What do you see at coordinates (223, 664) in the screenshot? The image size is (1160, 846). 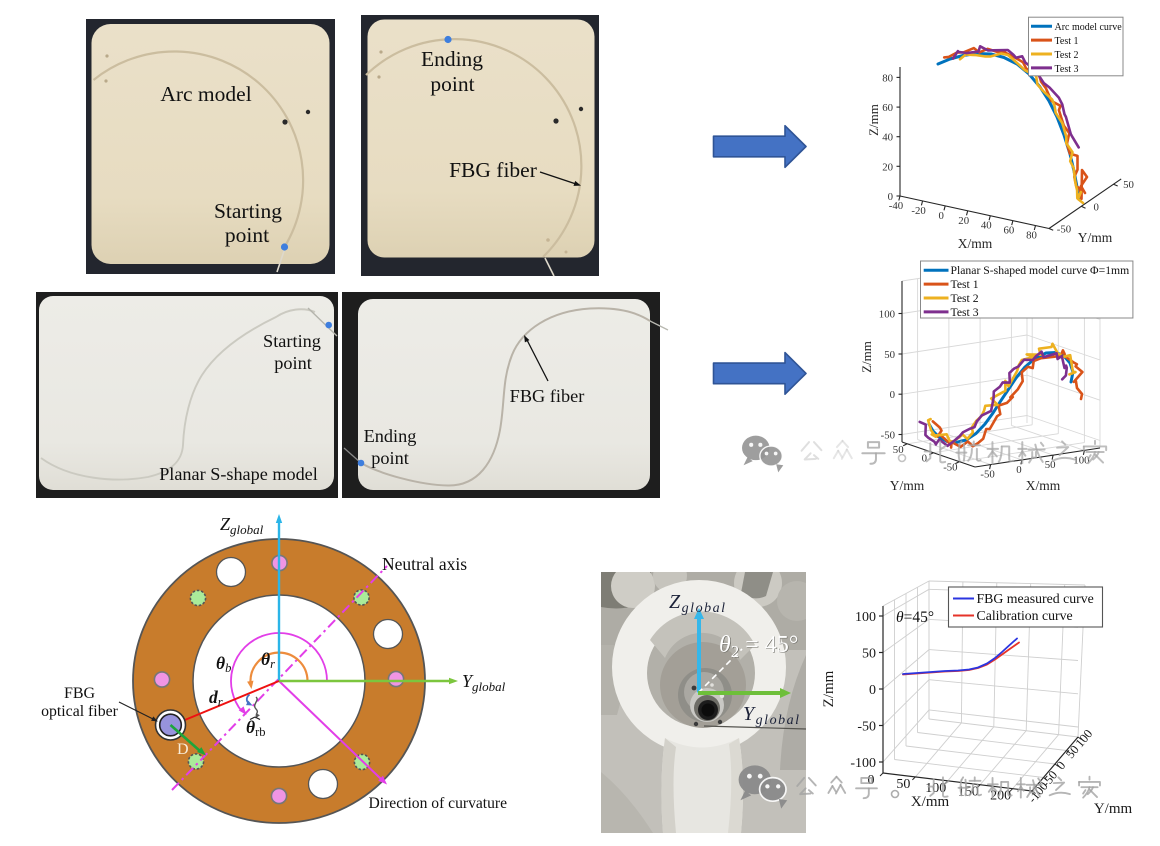 I see `svg-text: θb` at bounding box center [223, 664].